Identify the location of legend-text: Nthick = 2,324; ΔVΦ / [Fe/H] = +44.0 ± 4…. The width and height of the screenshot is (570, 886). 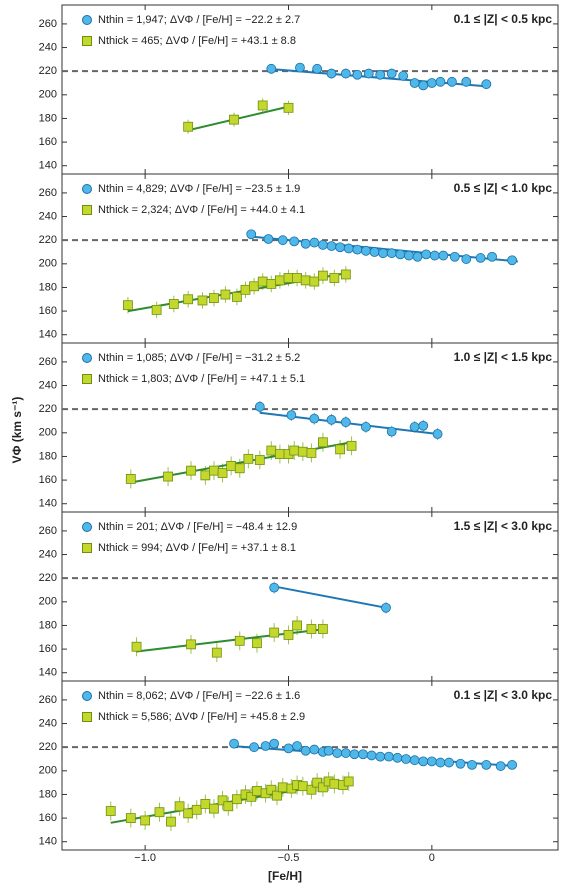
(201, 210).